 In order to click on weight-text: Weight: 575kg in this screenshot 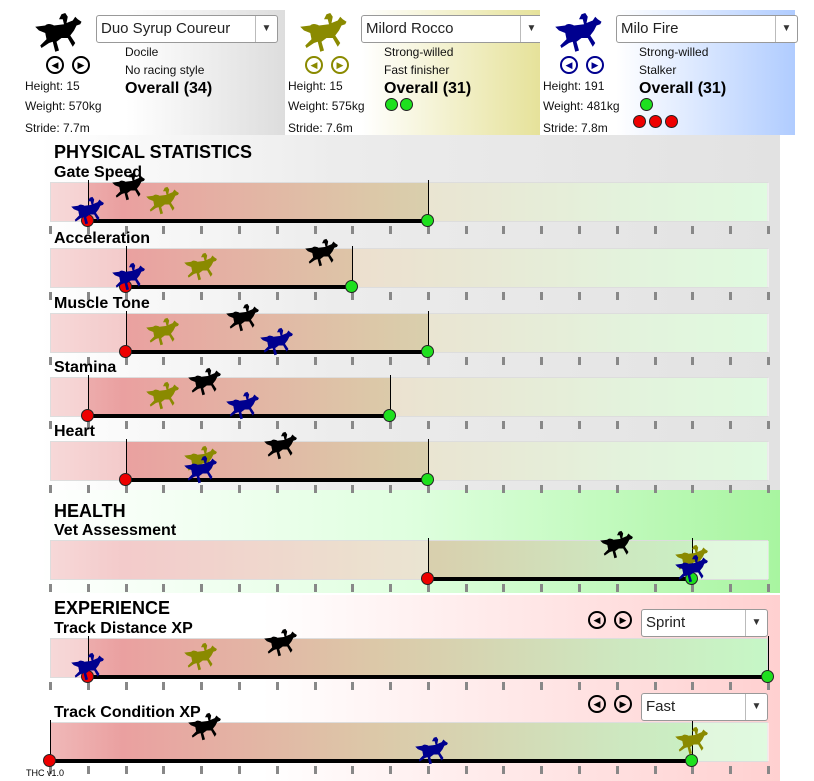, I will do `click(326, 106)`.